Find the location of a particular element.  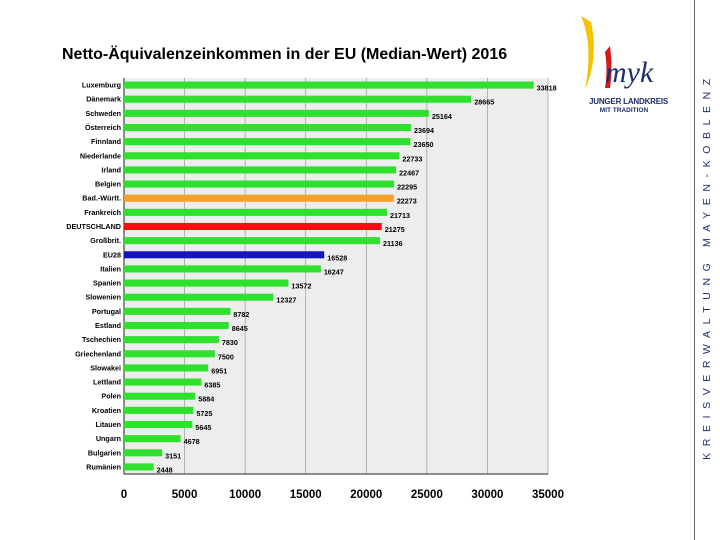

category-label: Rumänien is located at coordinates (103, 466).